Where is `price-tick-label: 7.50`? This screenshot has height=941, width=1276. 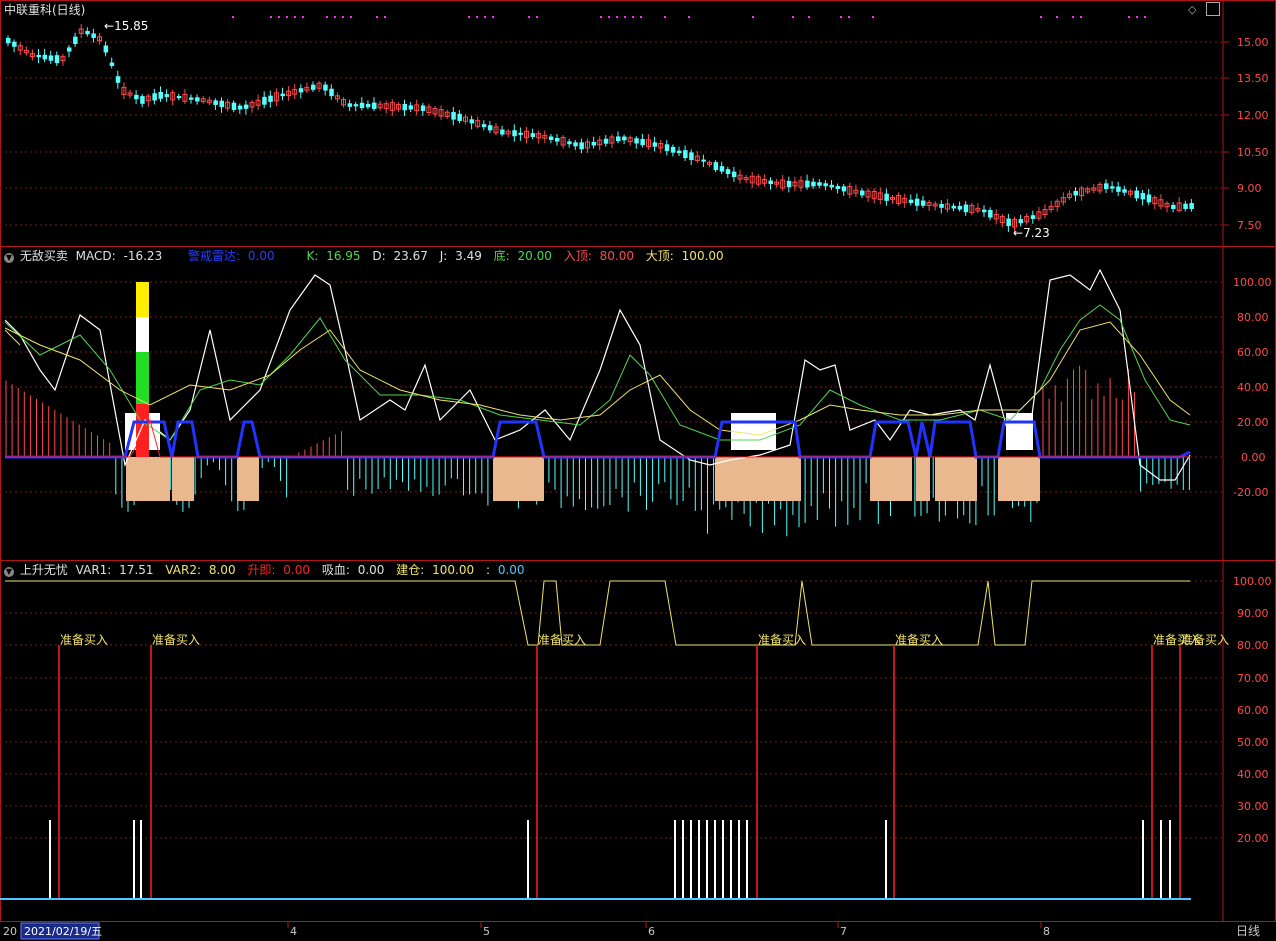 price-tick-label: 7.50 is located at coordinates (1249, 225).